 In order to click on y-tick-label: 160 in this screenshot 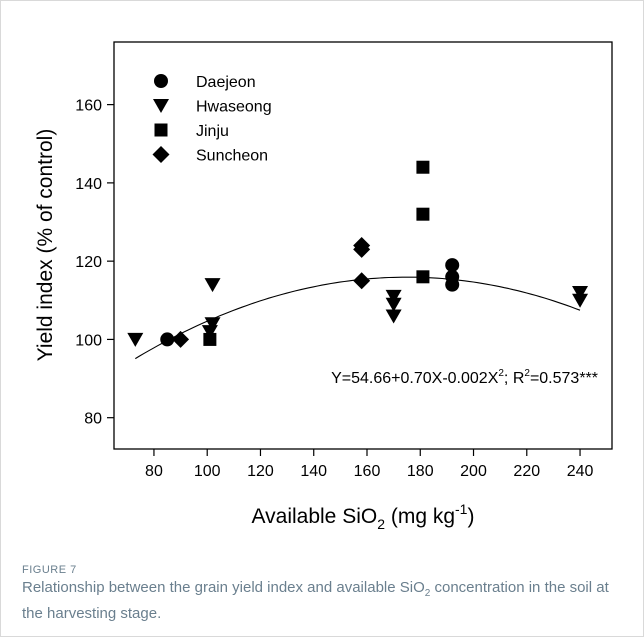, I will do `click(88, 106)`.